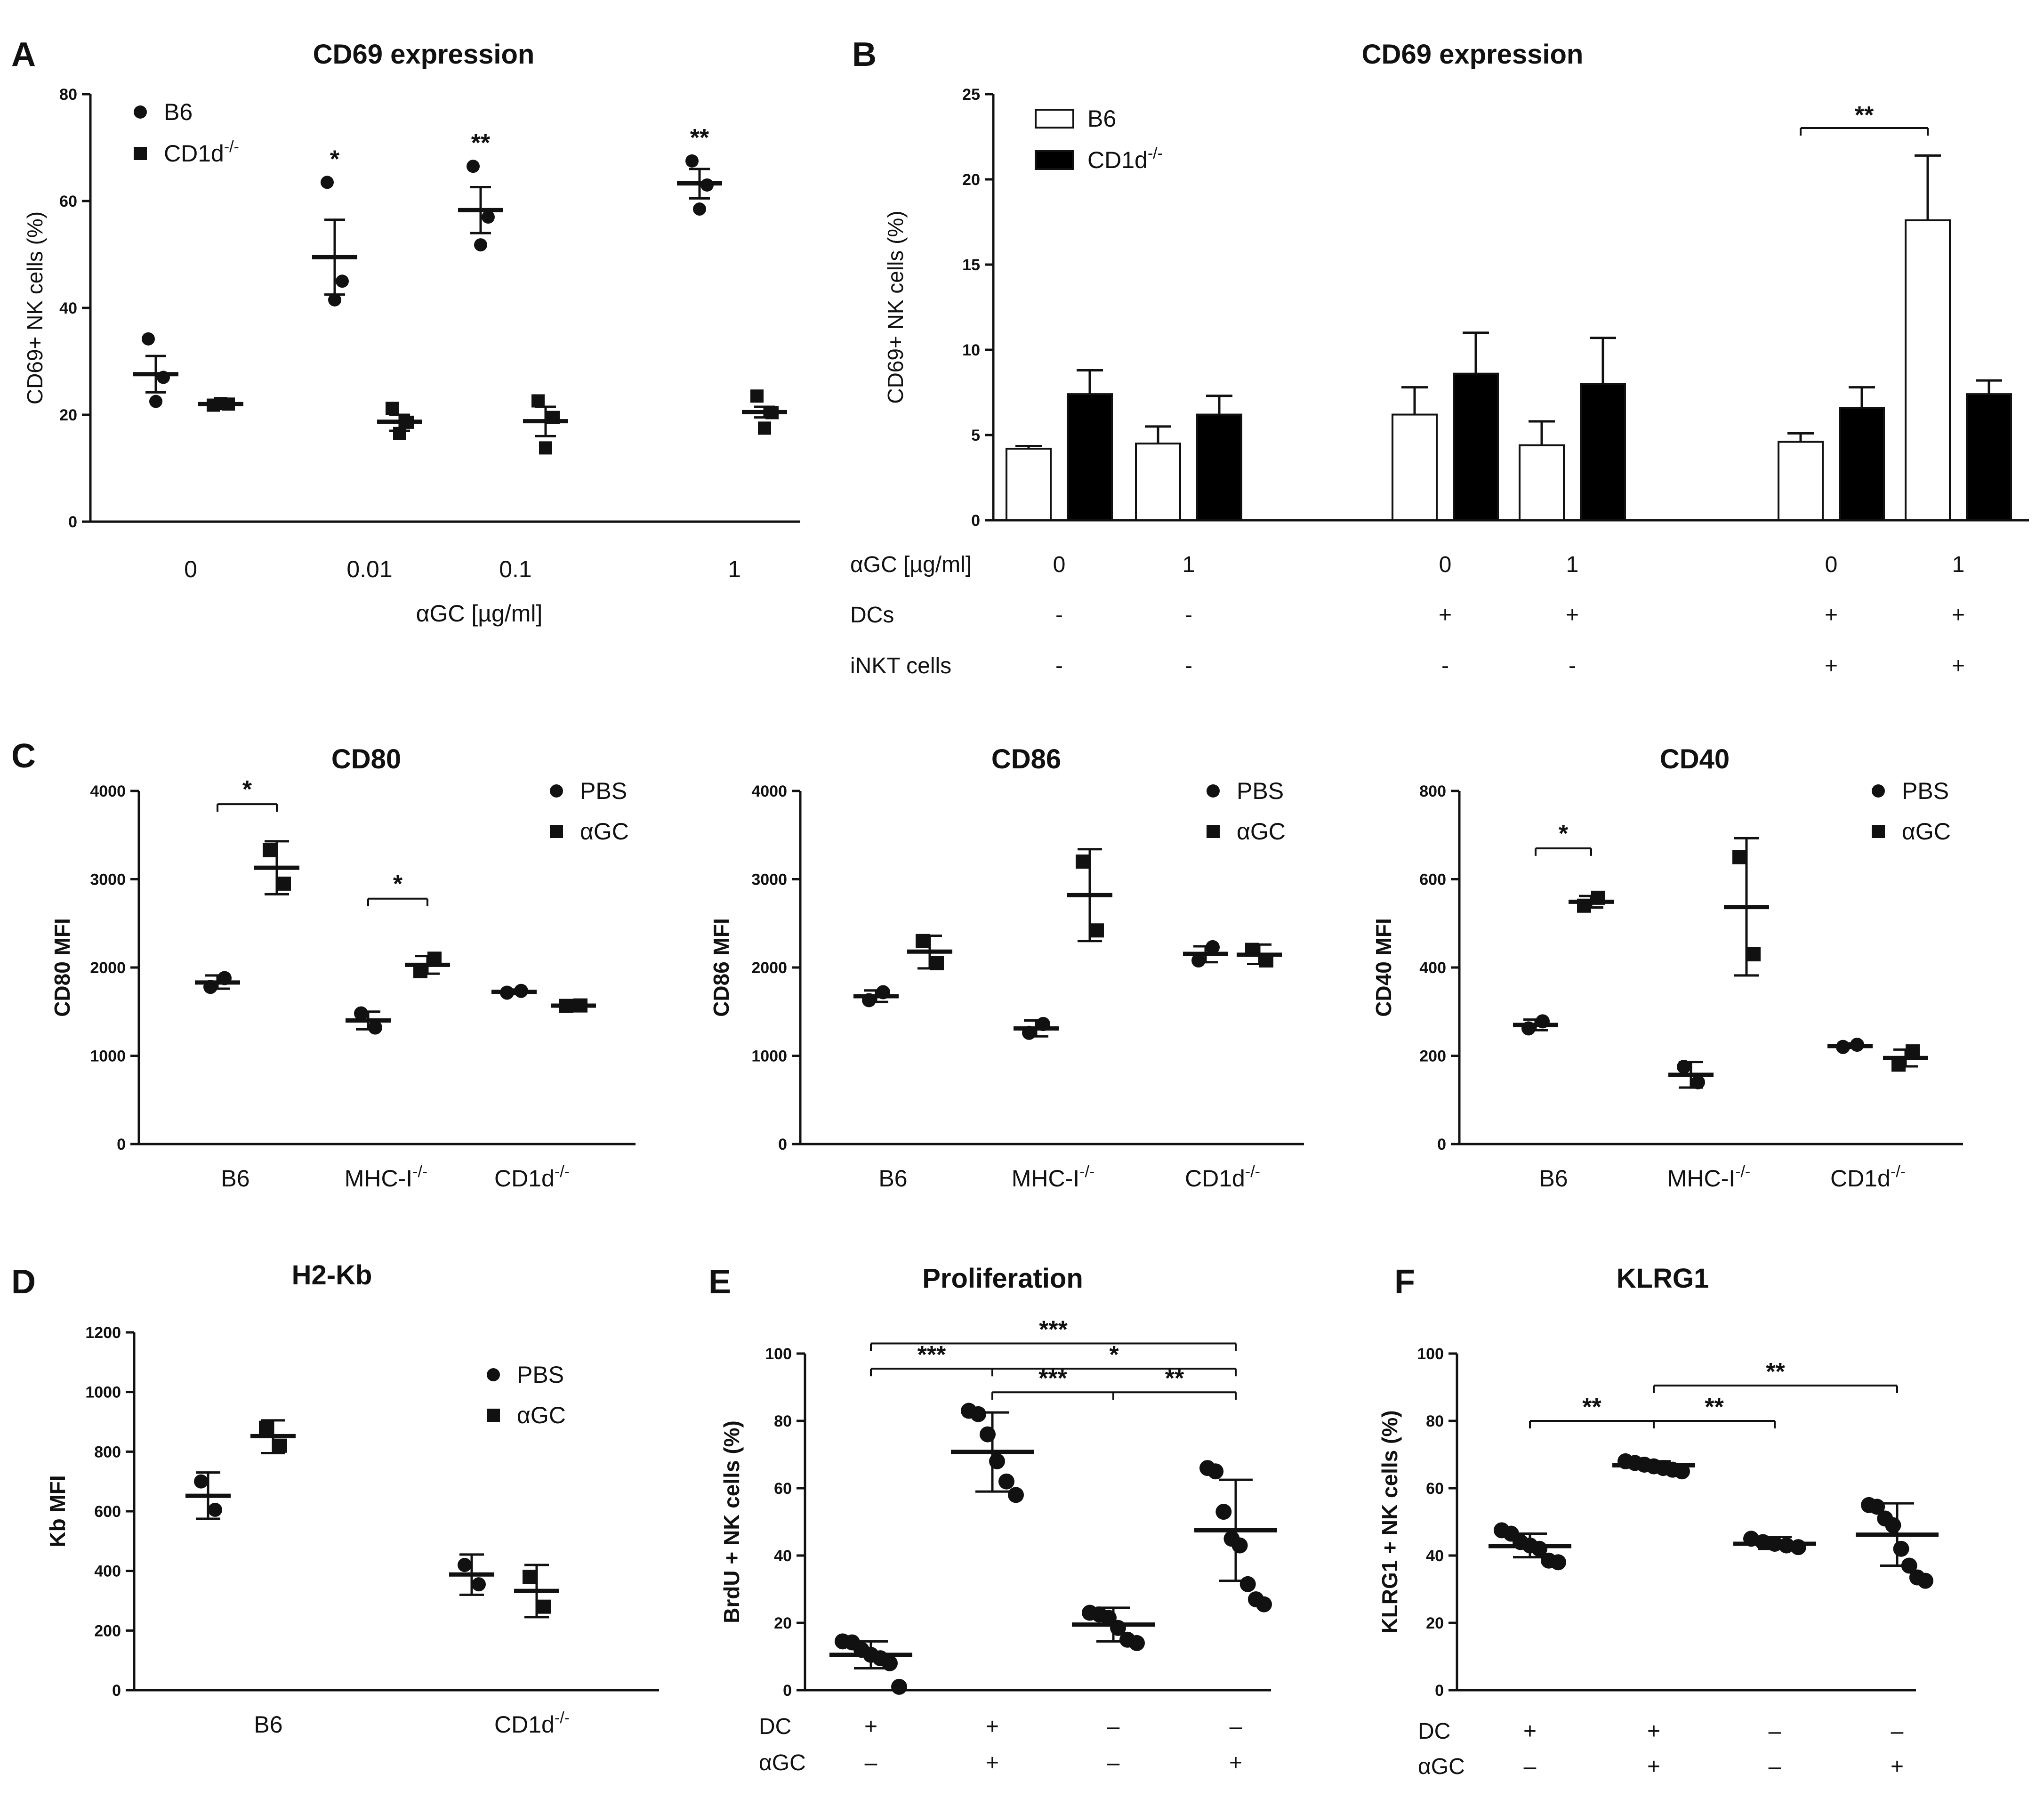 The height and width of the screenshot is (1798, 2044). Describe the element at coordinates (735, 569) in the screenshot. I see `x-tick-label-A: 1` at that location.